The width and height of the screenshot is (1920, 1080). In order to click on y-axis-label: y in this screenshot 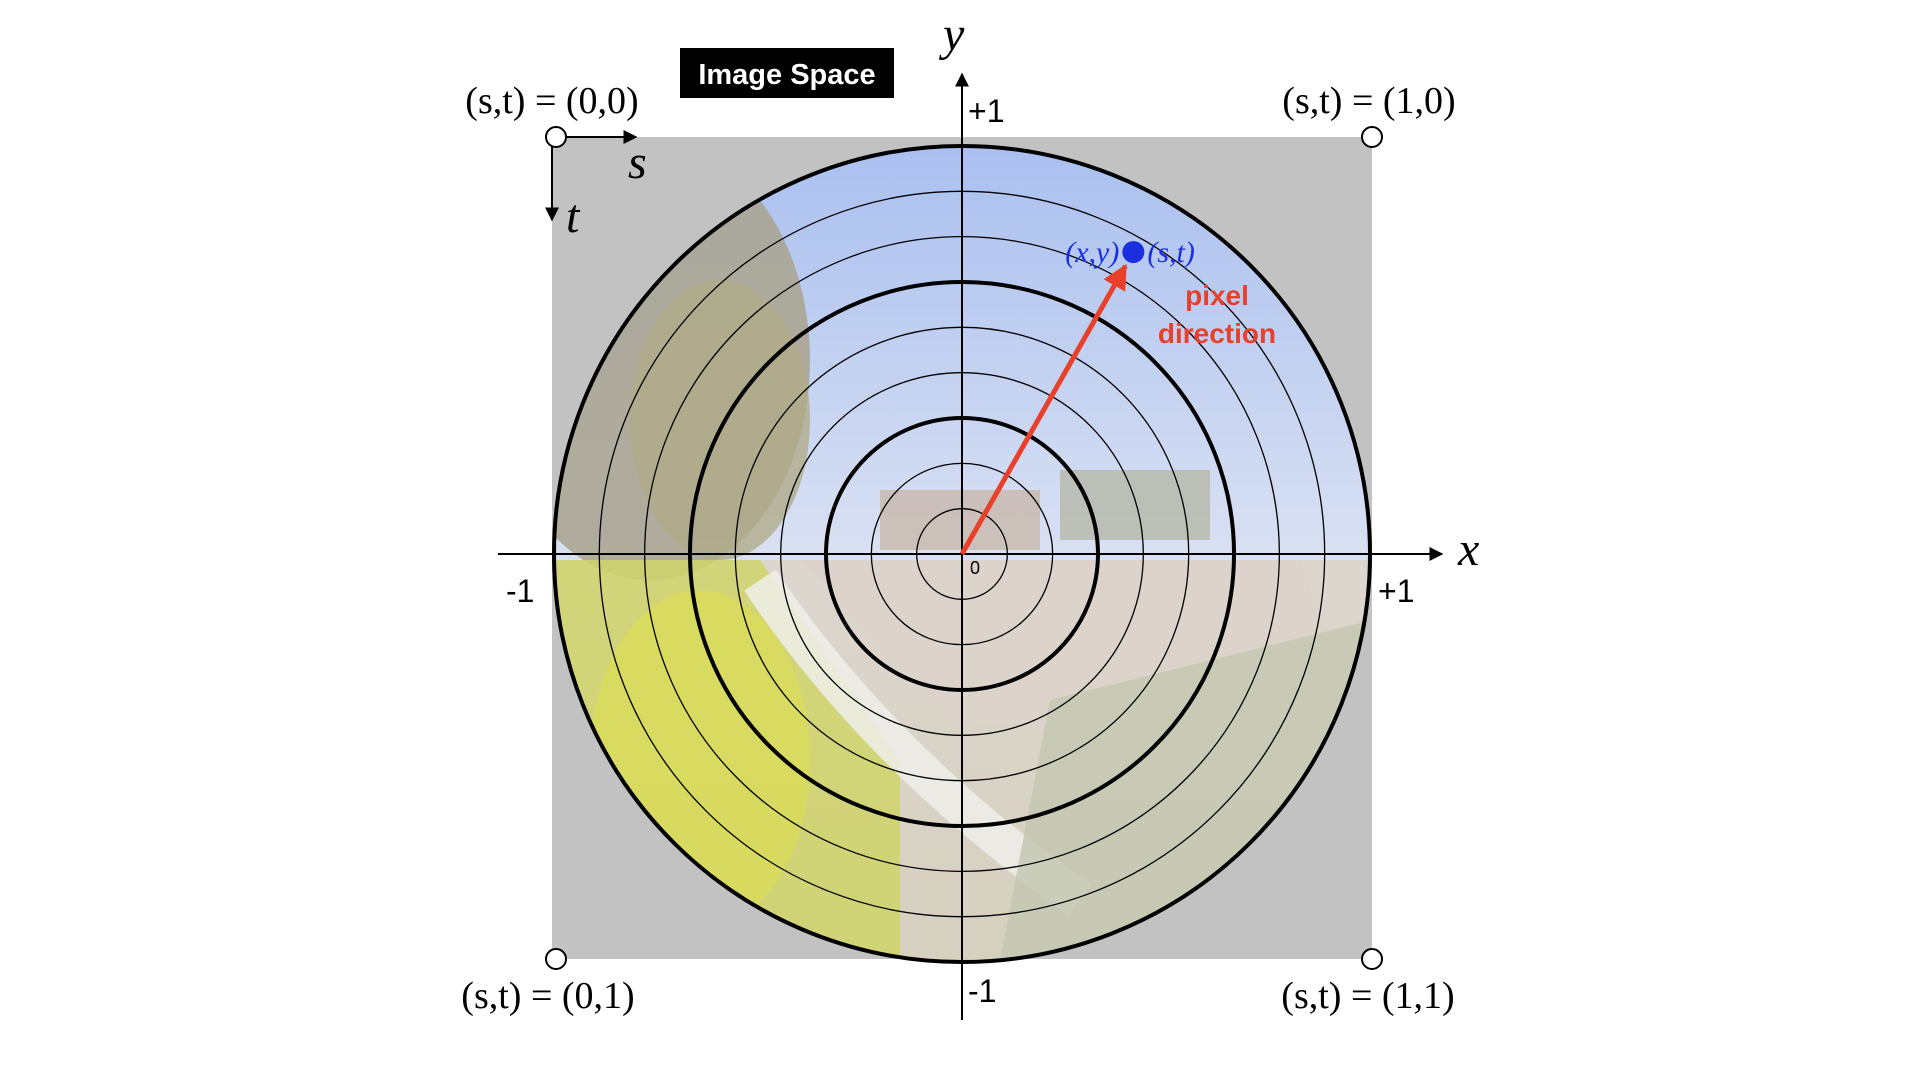, I will do `click(951, 34)`.